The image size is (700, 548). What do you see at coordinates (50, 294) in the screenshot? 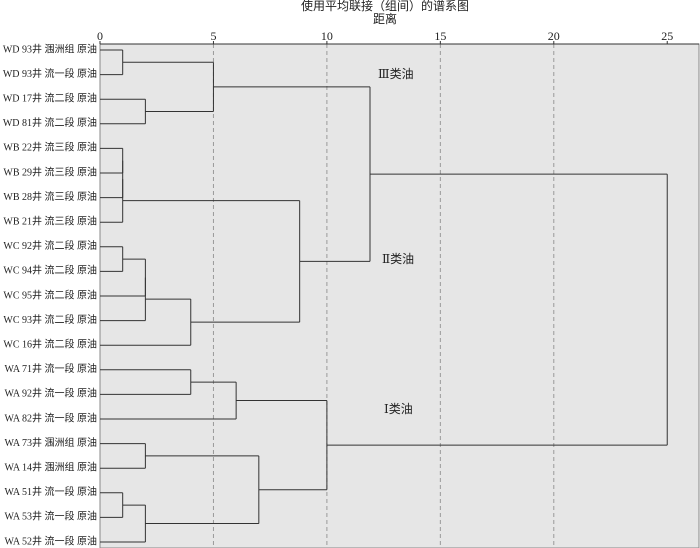
I see `leaf-label: WC 95井 流二段 原油` at bounding box center [50, 294].